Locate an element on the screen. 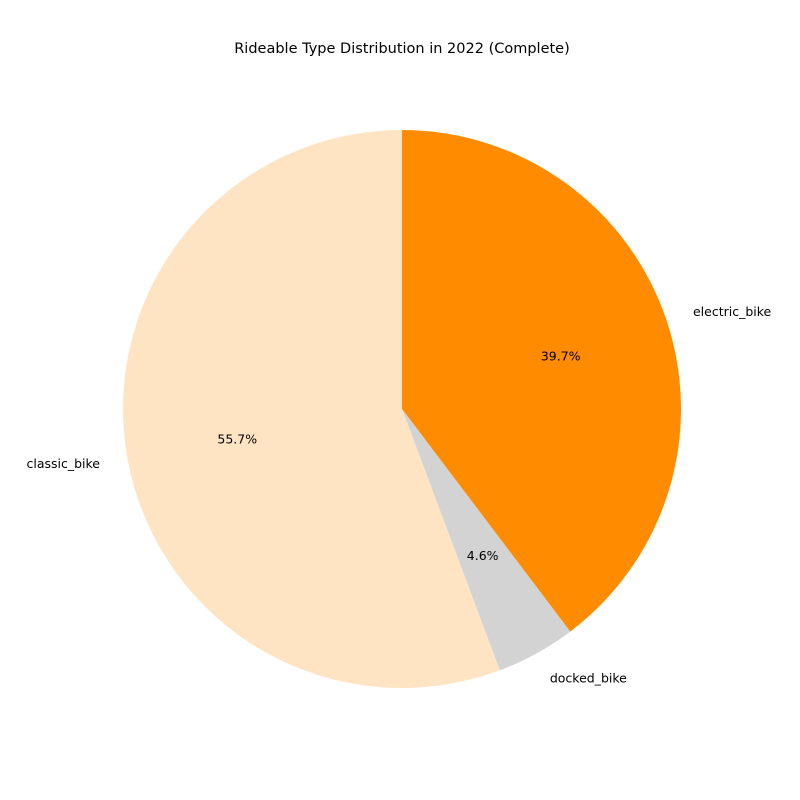 The image size is (800, 800). slice-percent-electric-bike: 39.7% is located at coordinates (561, 355).